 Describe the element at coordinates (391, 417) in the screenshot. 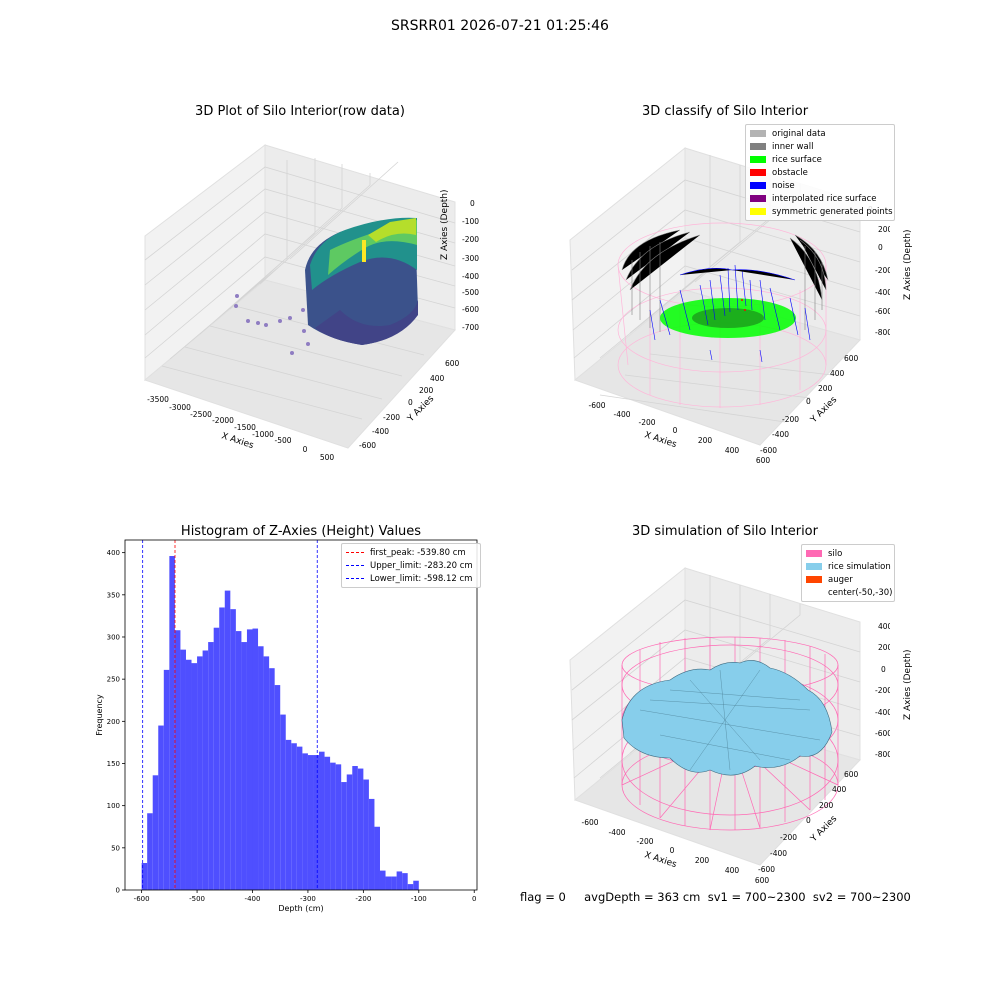

I see `plot1-ytick: -200` at that location.